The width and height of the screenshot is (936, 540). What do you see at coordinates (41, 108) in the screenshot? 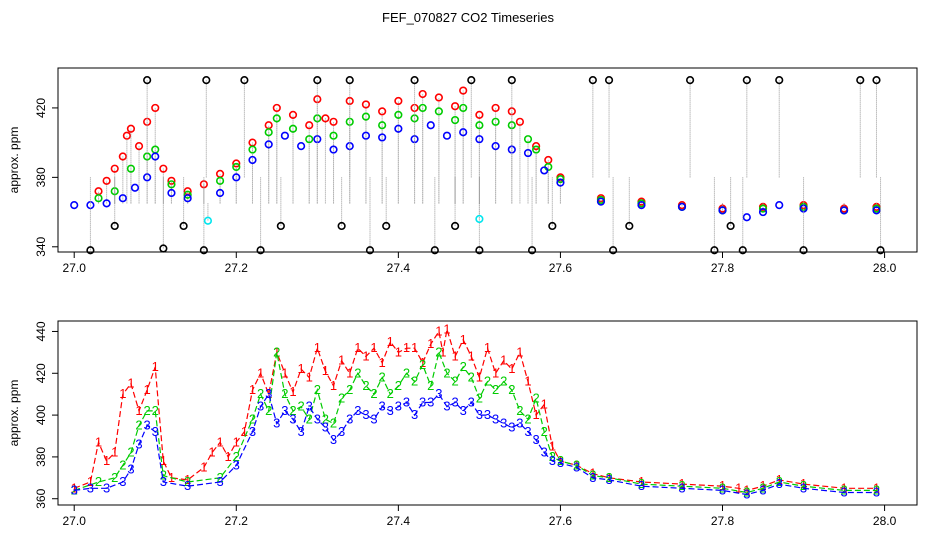
I see `y-tick-label: 420` at bounding box center [41, 108].